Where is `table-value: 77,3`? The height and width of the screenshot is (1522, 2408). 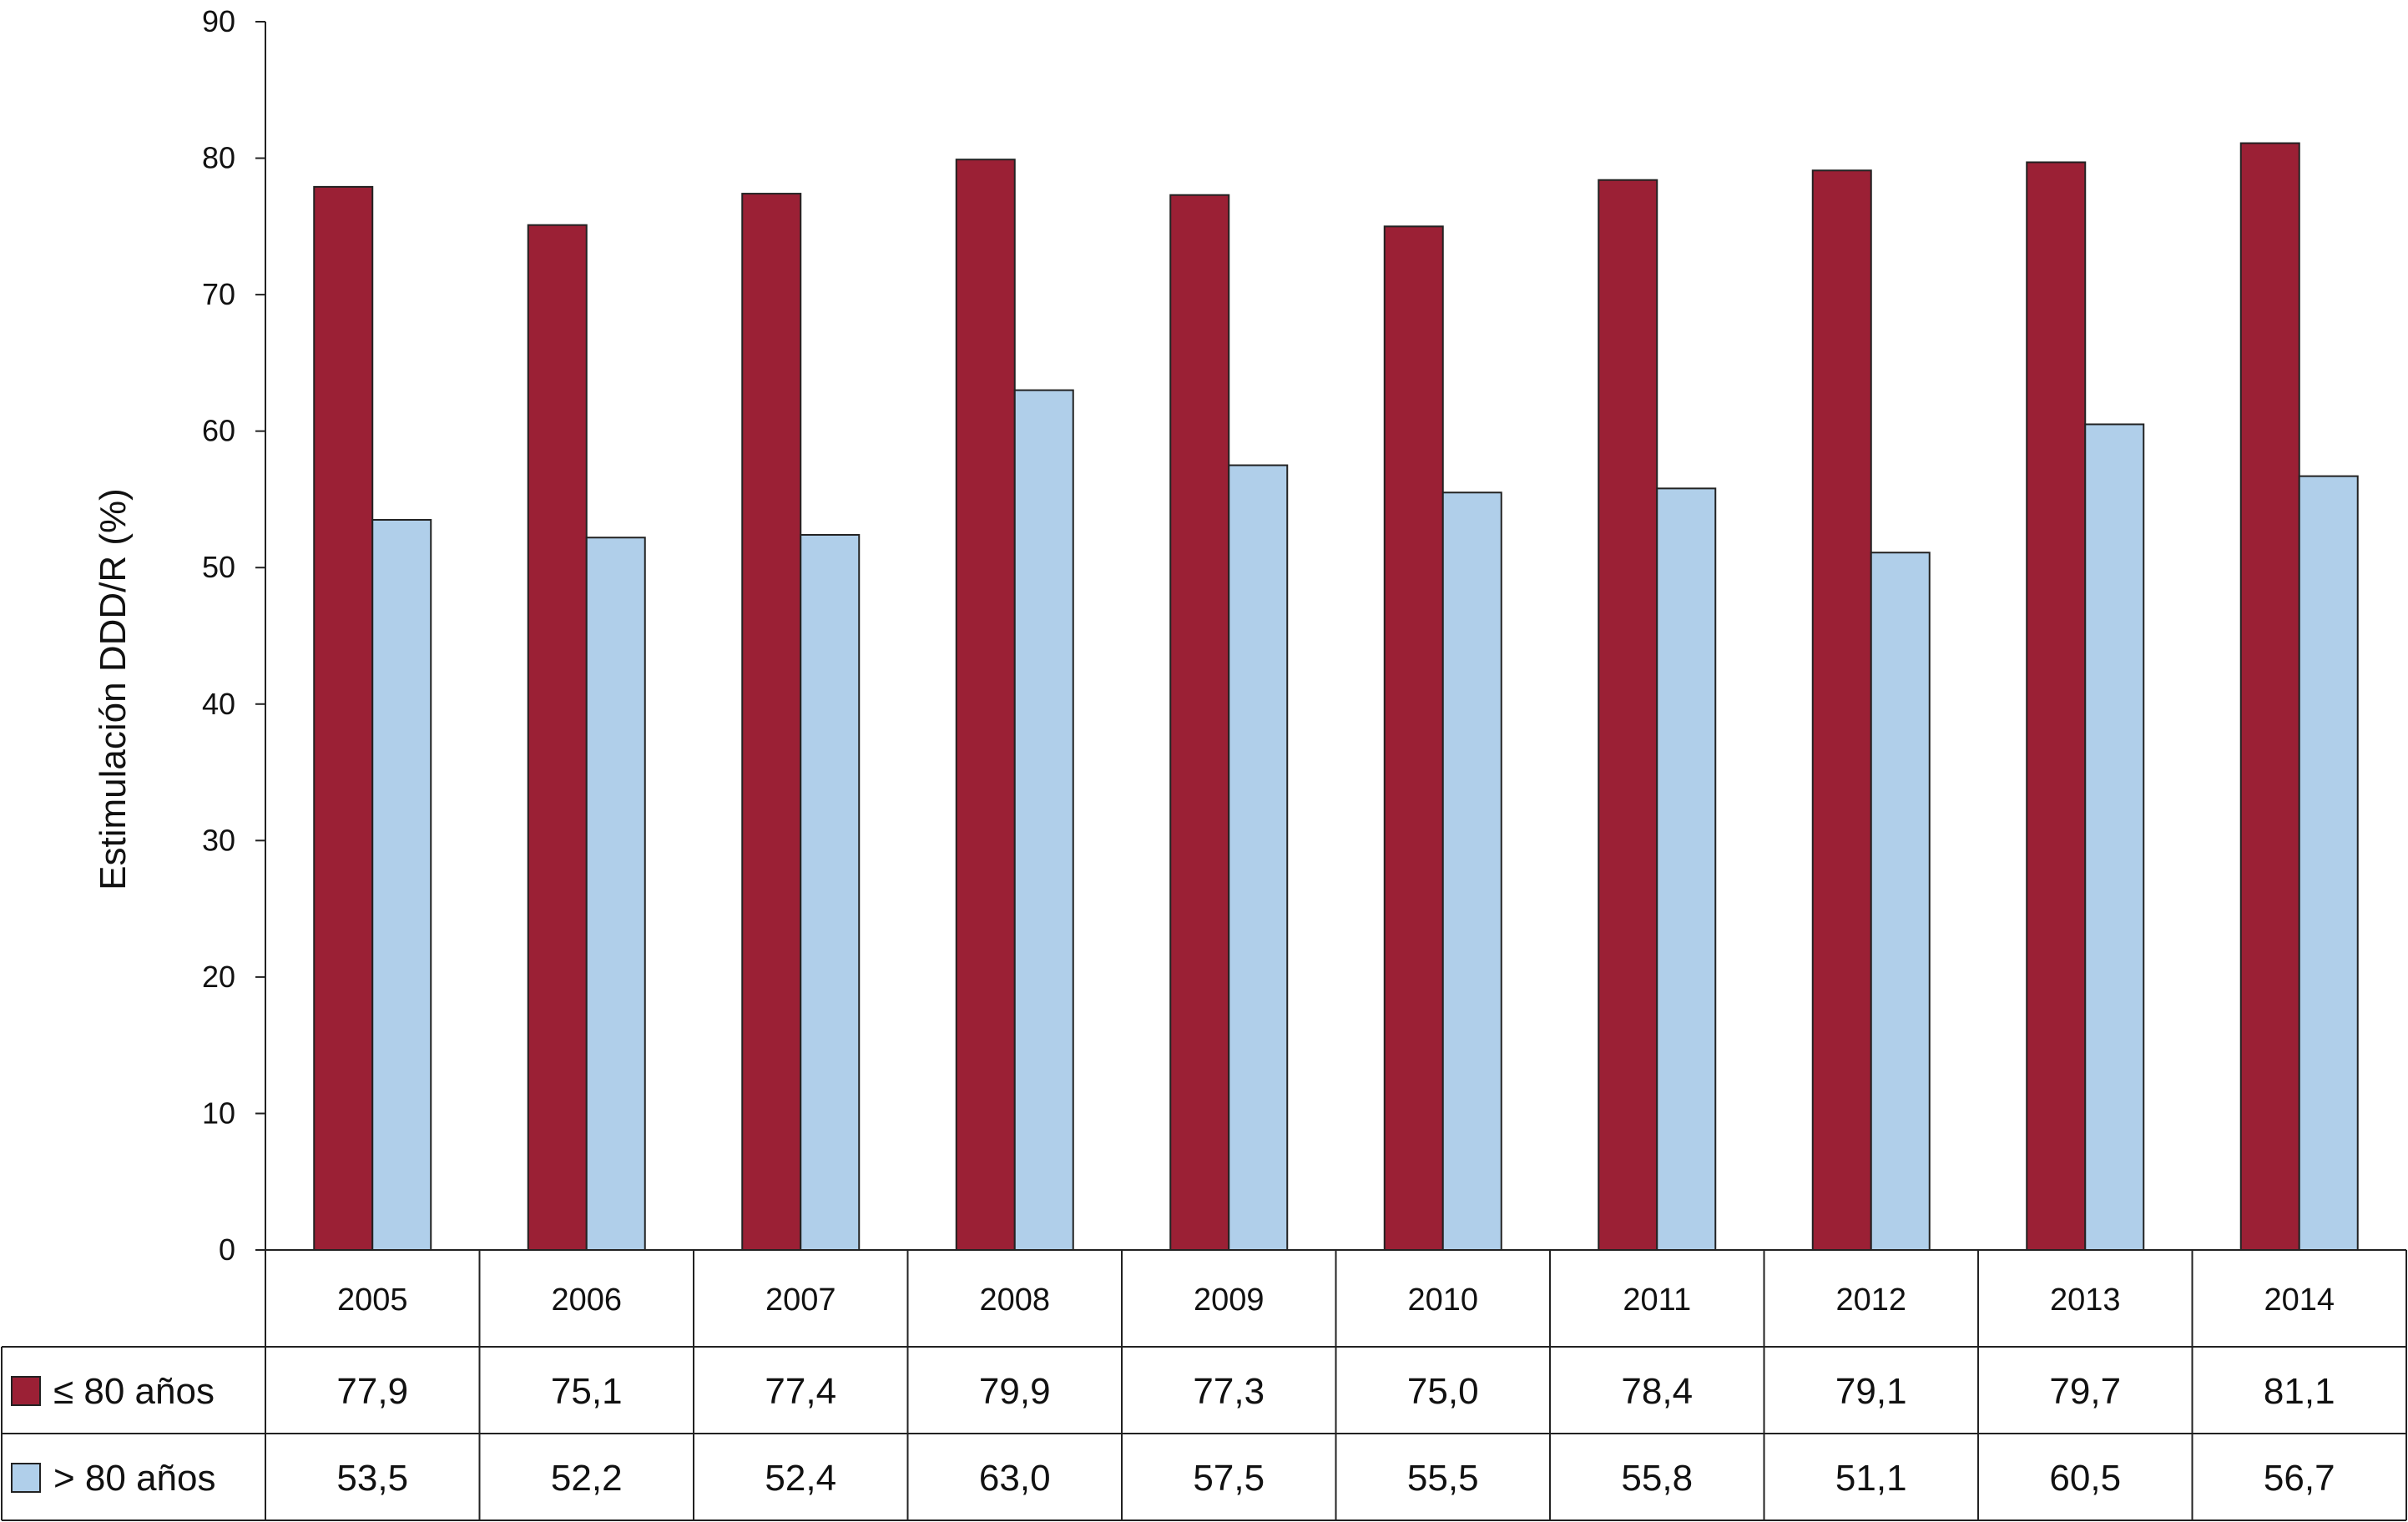 table-value: 77,3 is located at coordinates (1229, 1391).